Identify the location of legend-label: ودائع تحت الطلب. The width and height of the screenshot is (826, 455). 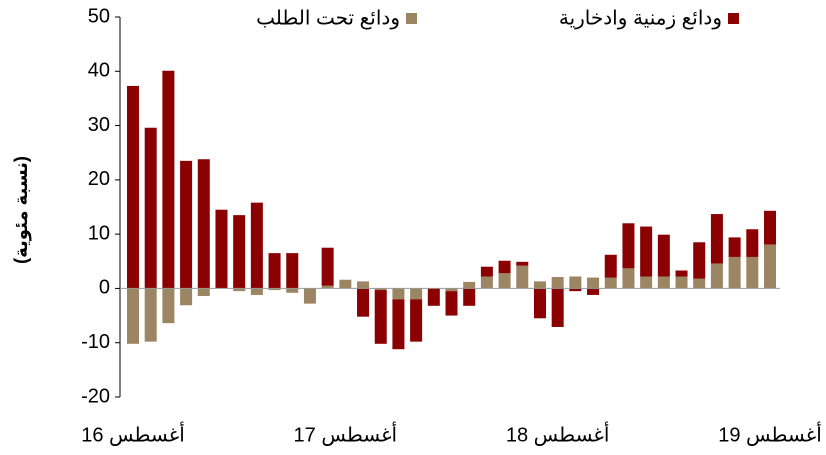
(328, 18).